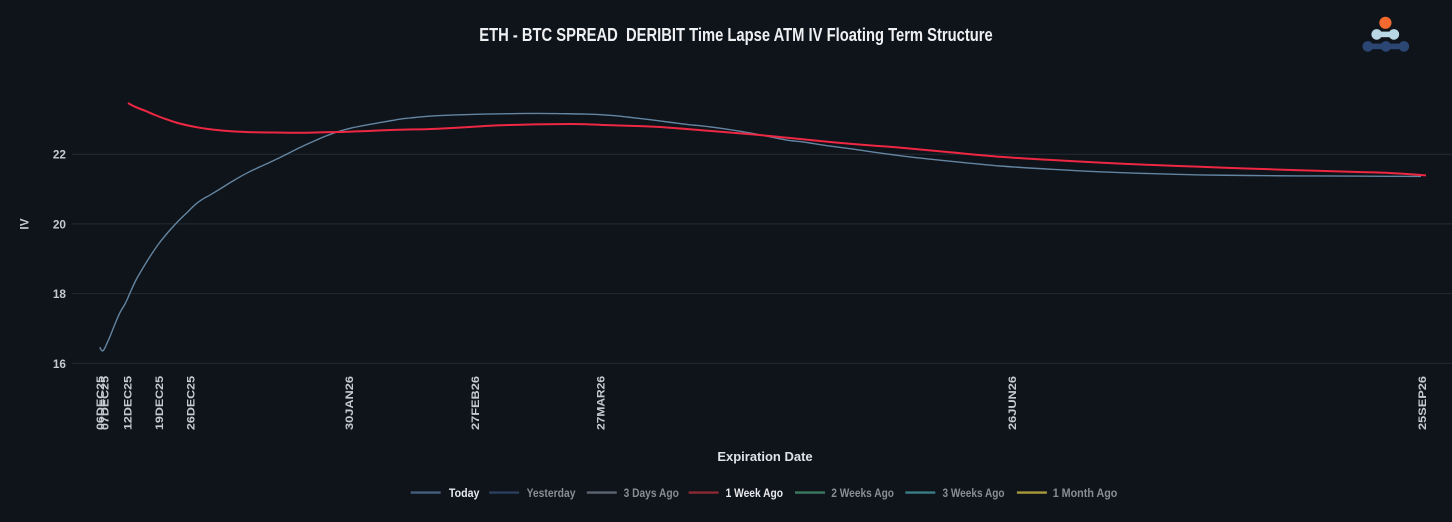 The width and height of the screenshot is (1452, 522). What do you see at coordinates (476, 403) in the screenshot?
I see `svg-text: 27FEB26` at bounding box center [476, 403].